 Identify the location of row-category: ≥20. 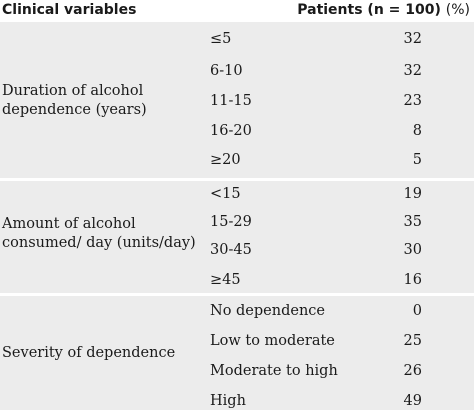
(225, 160).